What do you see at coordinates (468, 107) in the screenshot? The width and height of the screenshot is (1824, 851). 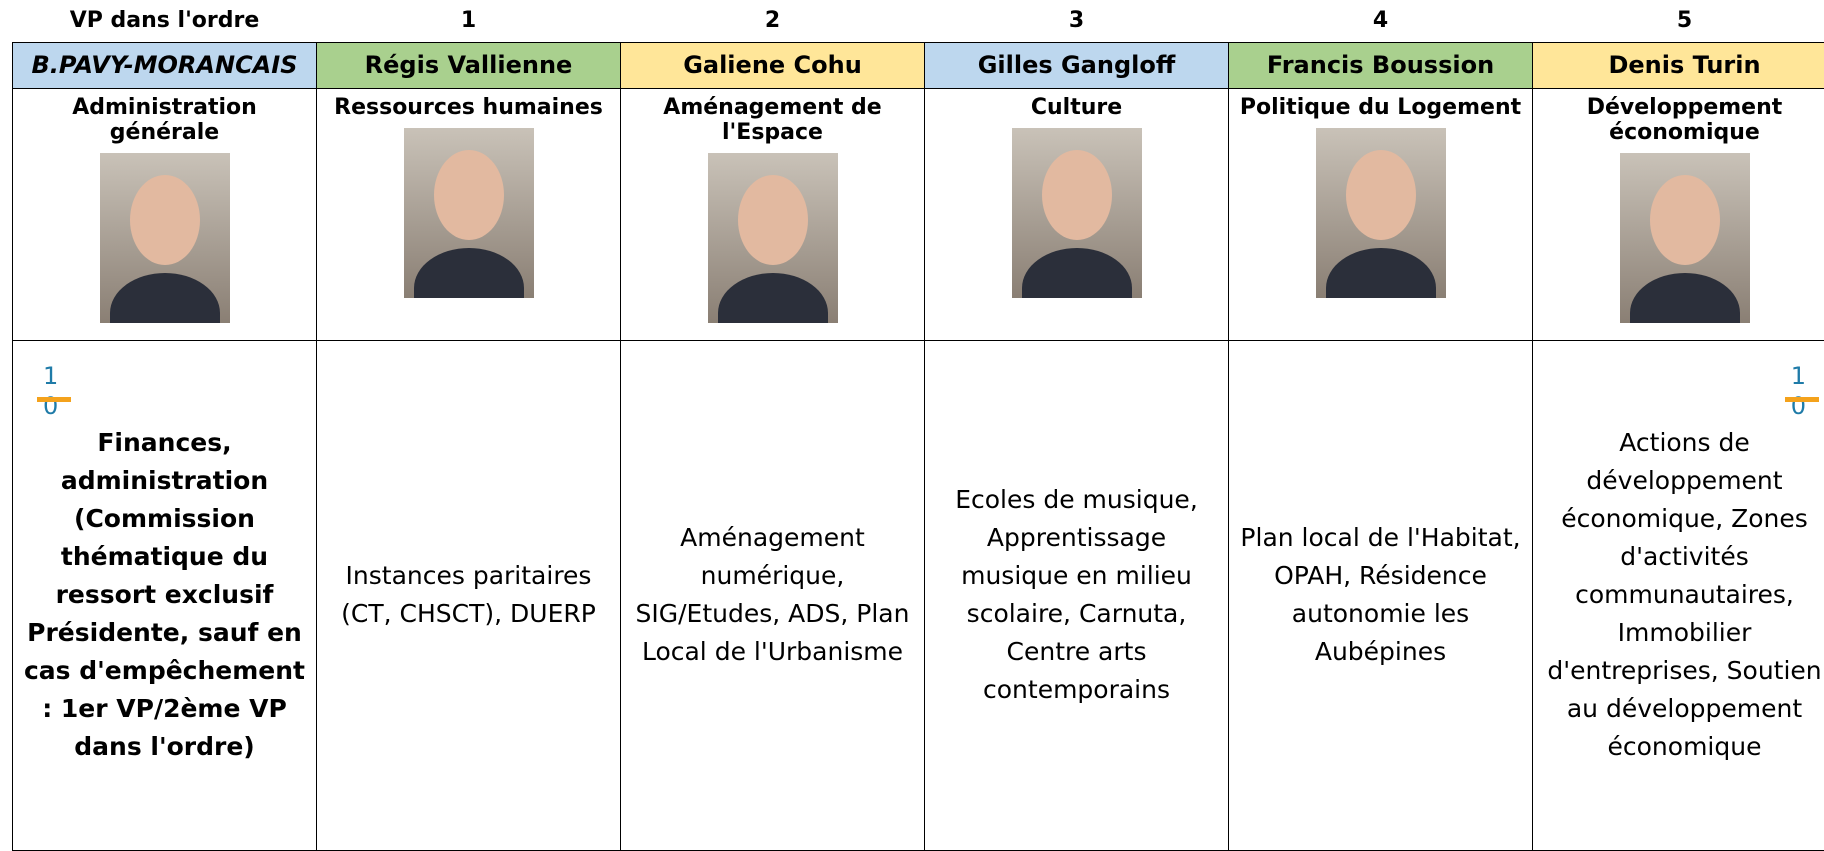 I see `role: Ressources humaines` at bounding box center [468, 107].